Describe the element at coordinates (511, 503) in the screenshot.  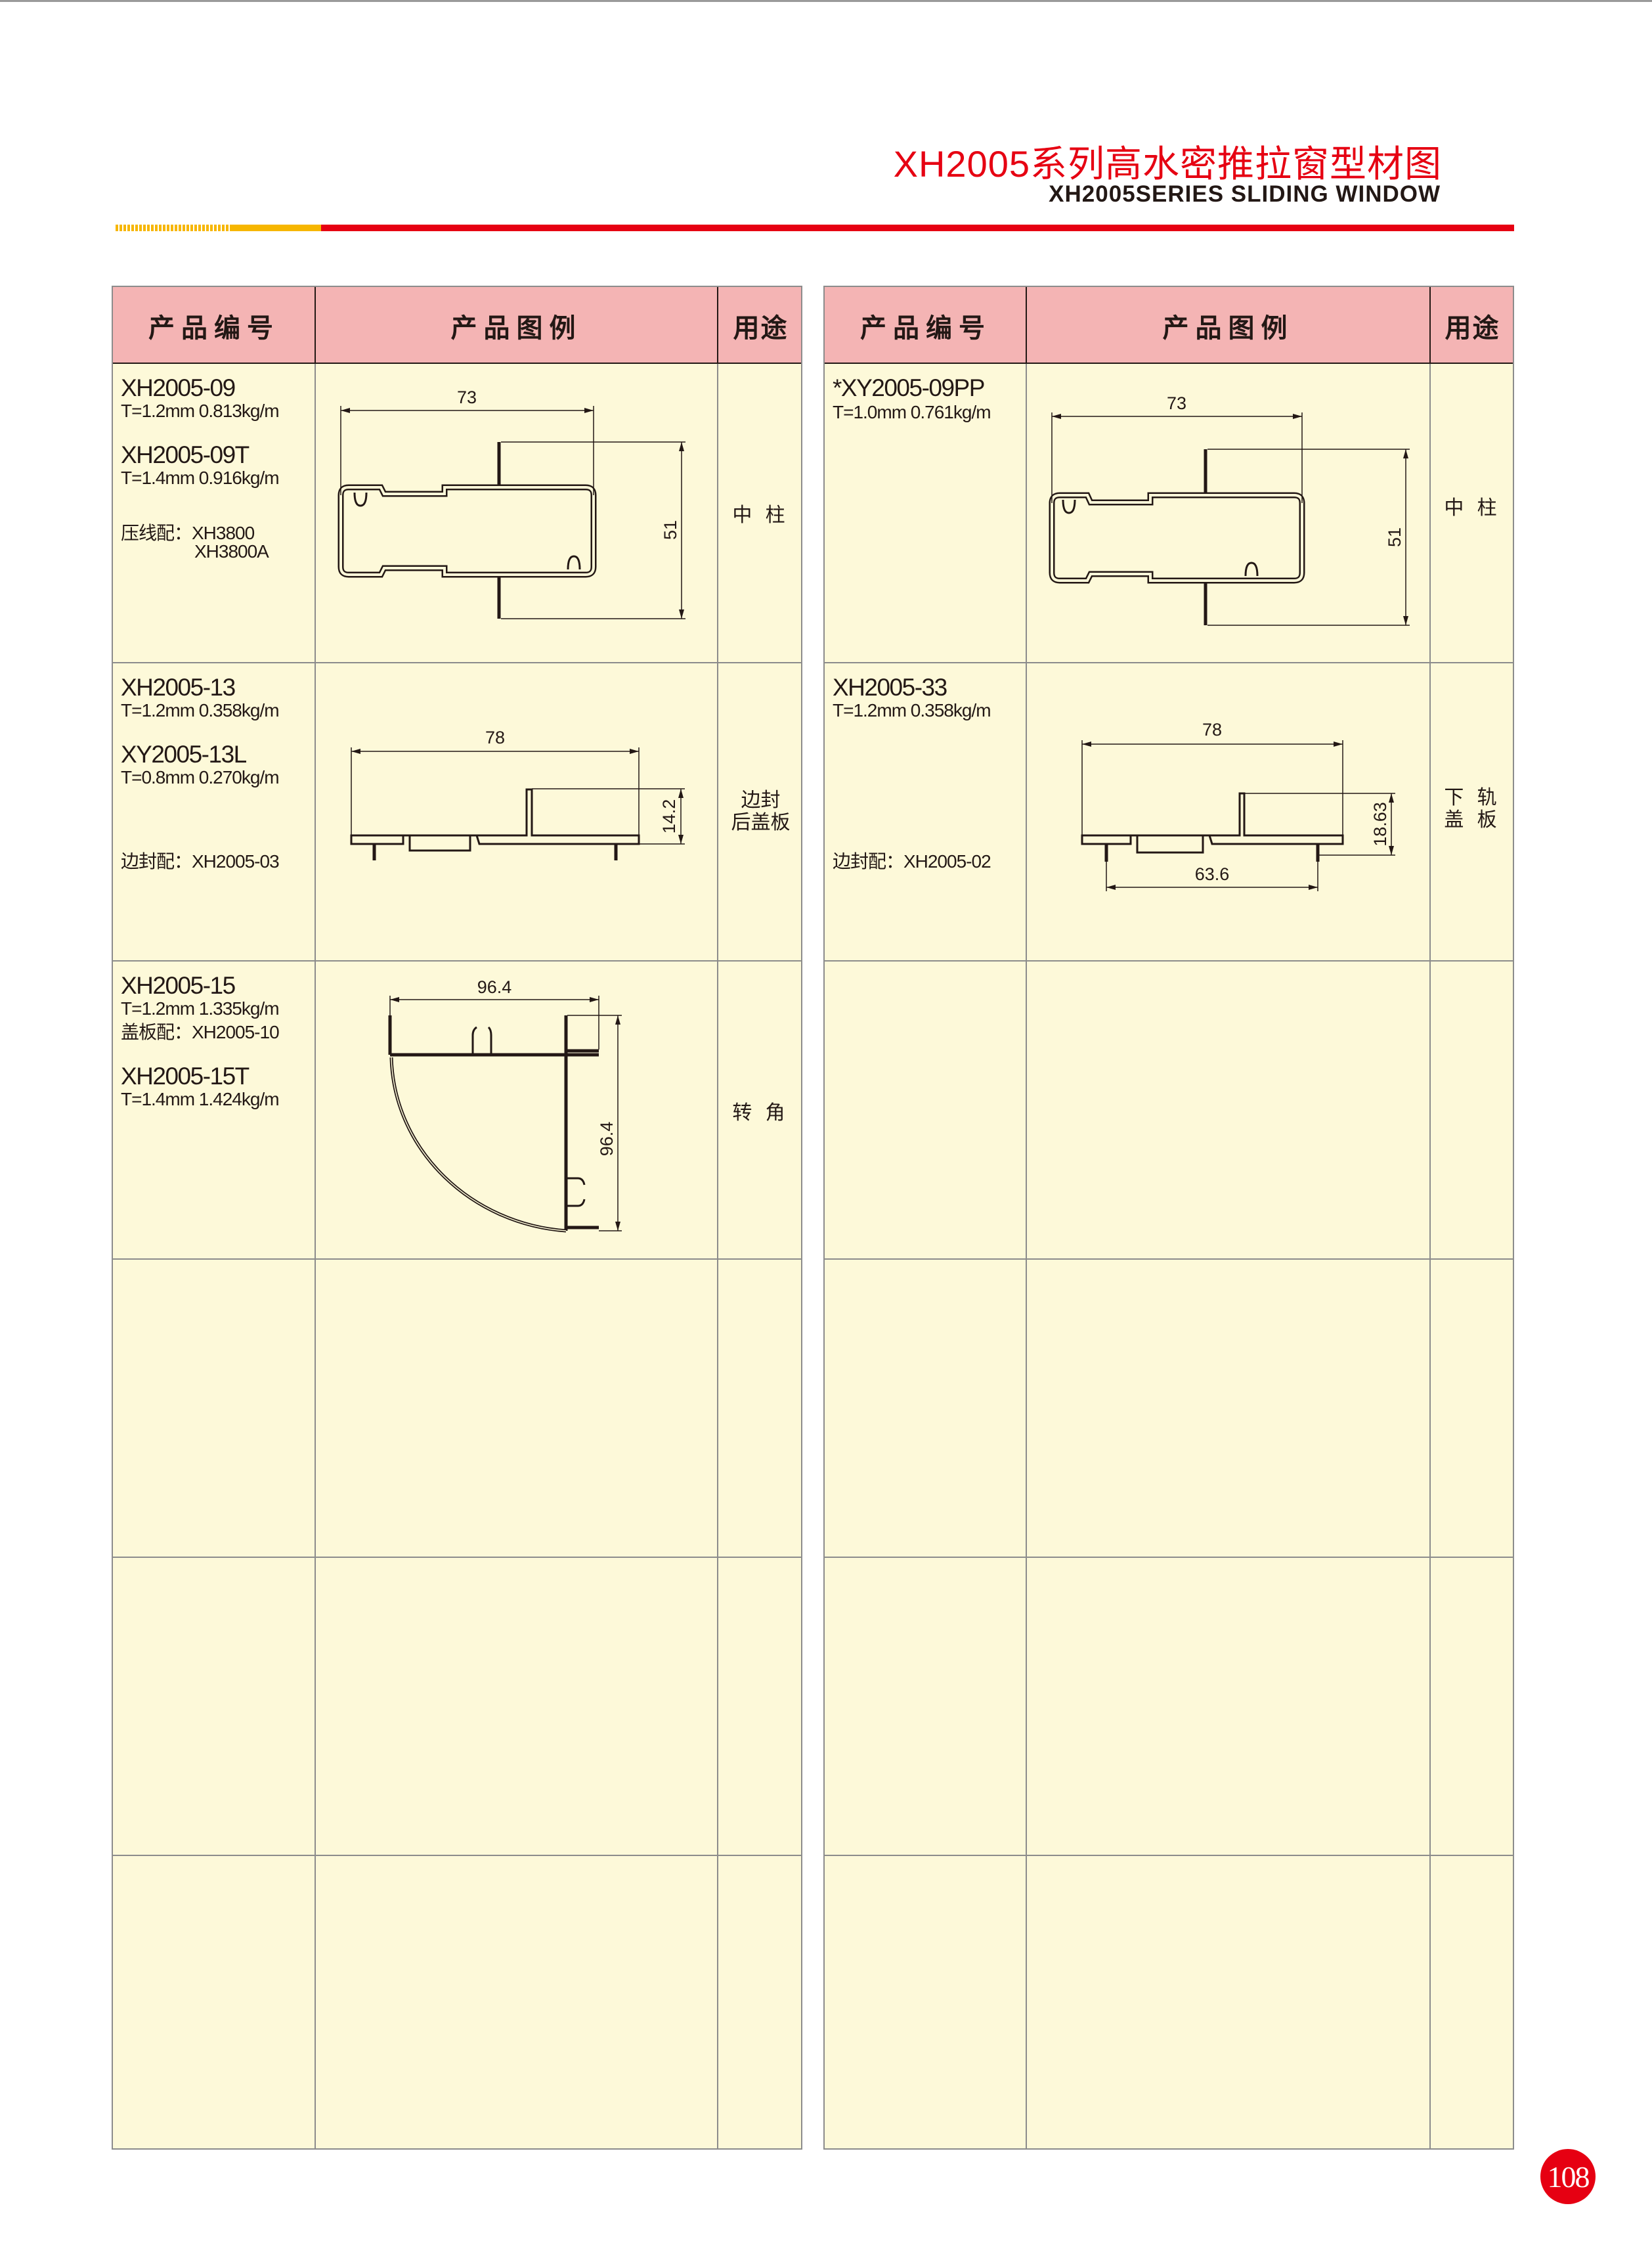
I see `profile-drawing-xh2005-09: 73 51` at that location.